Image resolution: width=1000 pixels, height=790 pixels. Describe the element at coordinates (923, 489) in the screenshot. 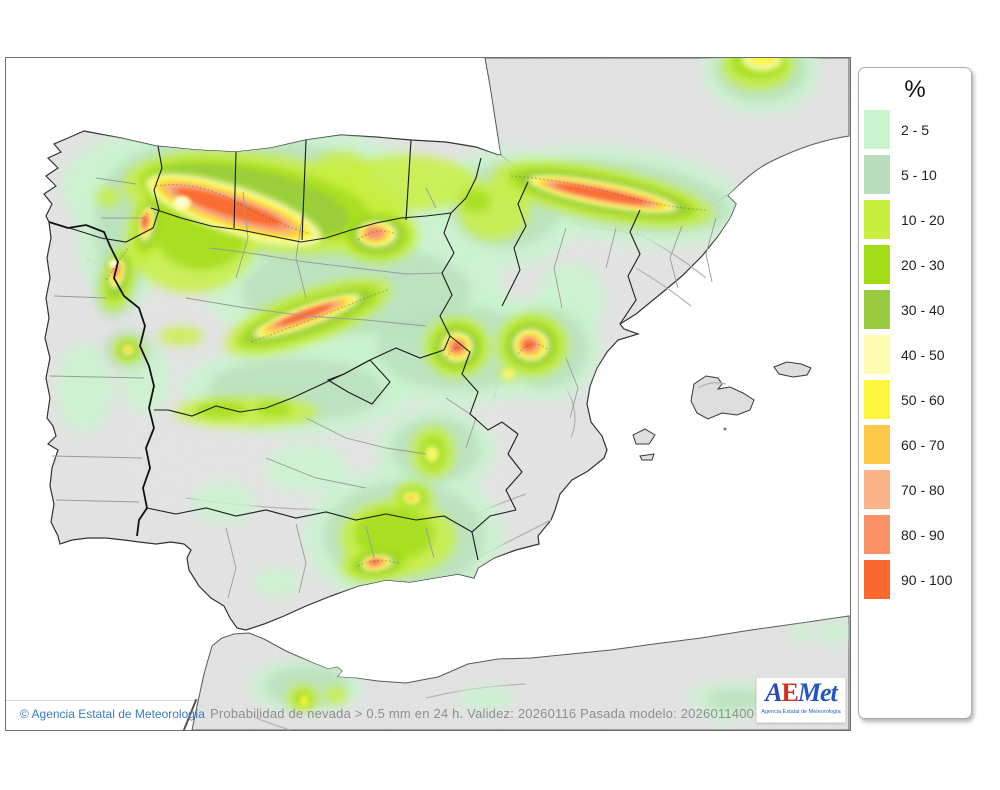

I see `legend-label: 70 - 80` at that location.